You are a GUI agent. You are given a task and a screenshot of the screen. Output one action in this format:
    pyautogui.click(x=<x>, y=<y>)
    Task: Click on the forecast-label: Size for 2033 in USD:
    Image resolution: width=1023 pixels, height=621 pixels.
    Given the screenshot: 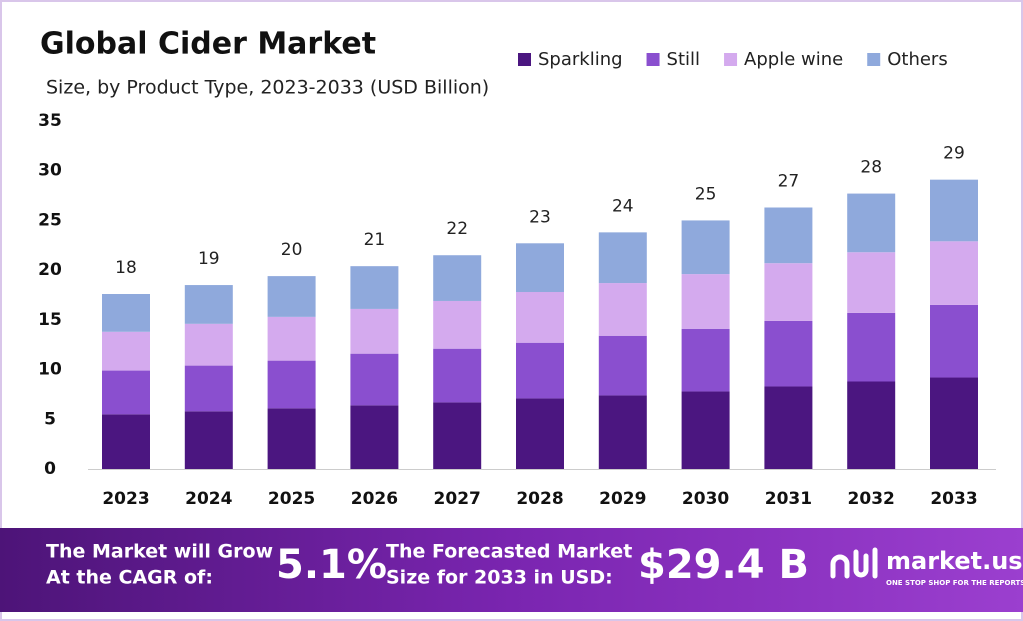 What is the action you would take?
    pyautogui.click(x=499, y=578)
    